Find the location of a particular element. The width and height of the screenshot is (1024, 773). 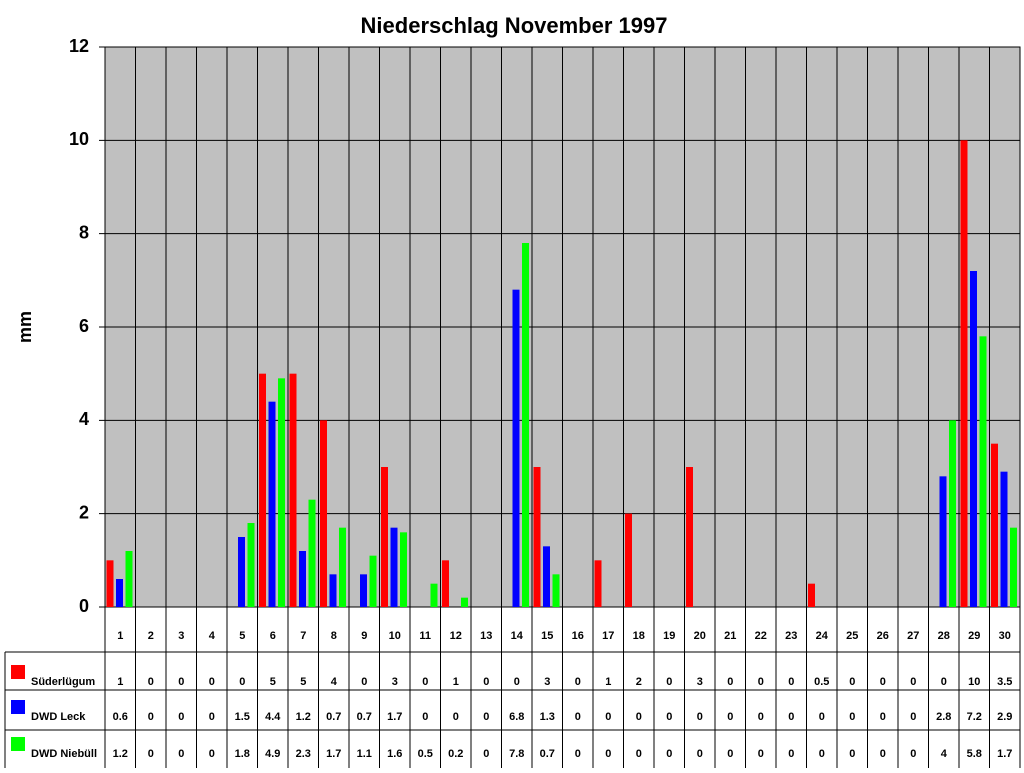

table-value: 1.8 is located at coordinates (242, 754).